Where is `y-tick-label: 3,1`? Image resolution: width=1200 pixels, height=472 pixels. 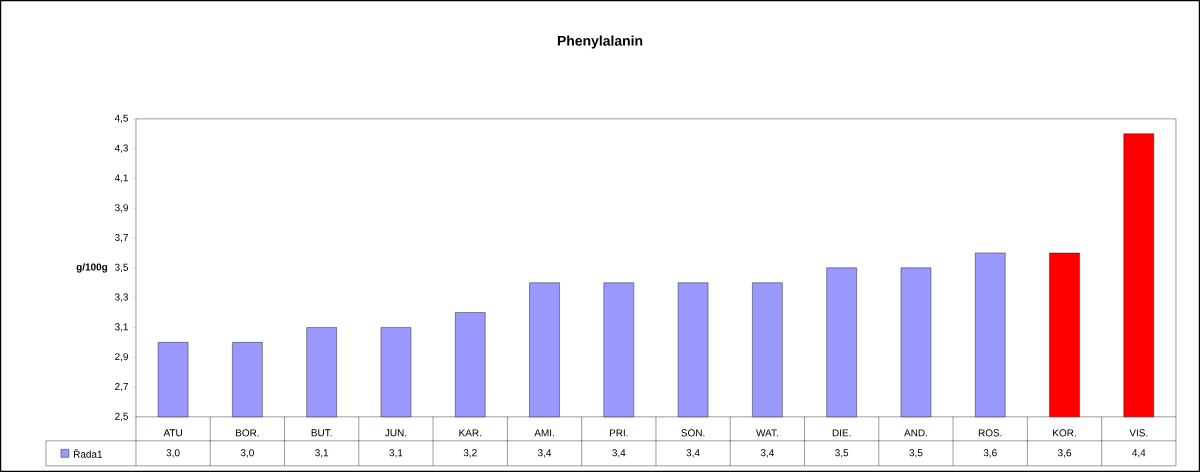
y-tick-label: 3,1 is located at coordinates (121, 327).